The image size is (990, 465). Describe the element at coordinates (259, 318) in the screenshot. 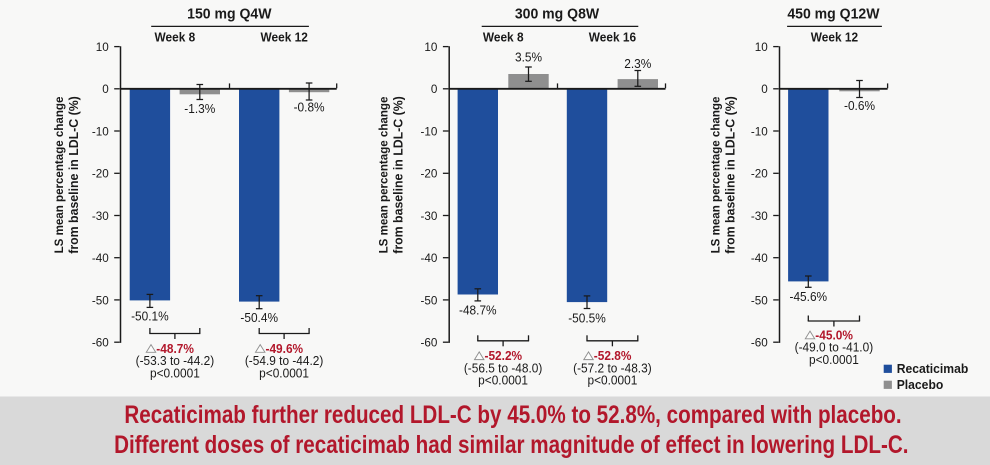

I see `svg-text: -50.4%` at that location.